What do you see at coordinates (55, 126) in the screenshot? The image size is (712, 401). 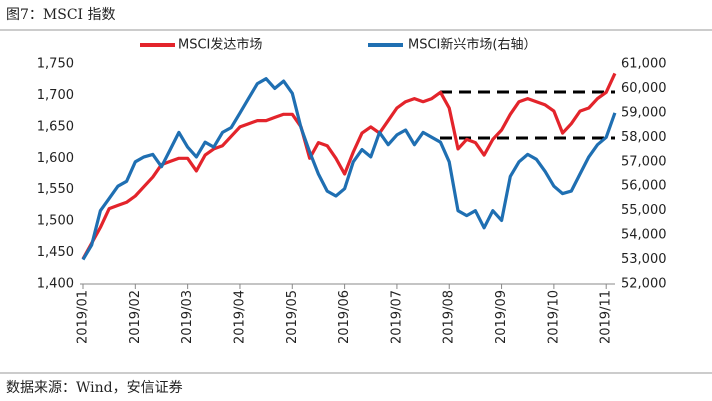 I see `y-tick-label: 1,650` at bounding box center [55, 126].